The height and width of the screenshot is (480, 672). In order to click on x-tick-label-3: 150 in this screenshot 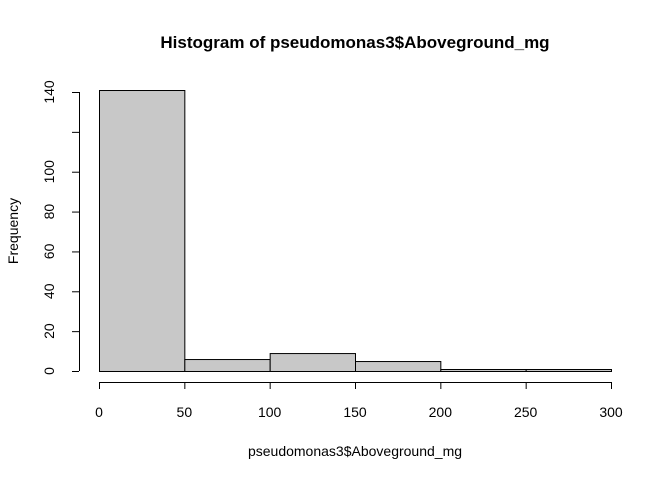, I will do `click(355, 412)`.